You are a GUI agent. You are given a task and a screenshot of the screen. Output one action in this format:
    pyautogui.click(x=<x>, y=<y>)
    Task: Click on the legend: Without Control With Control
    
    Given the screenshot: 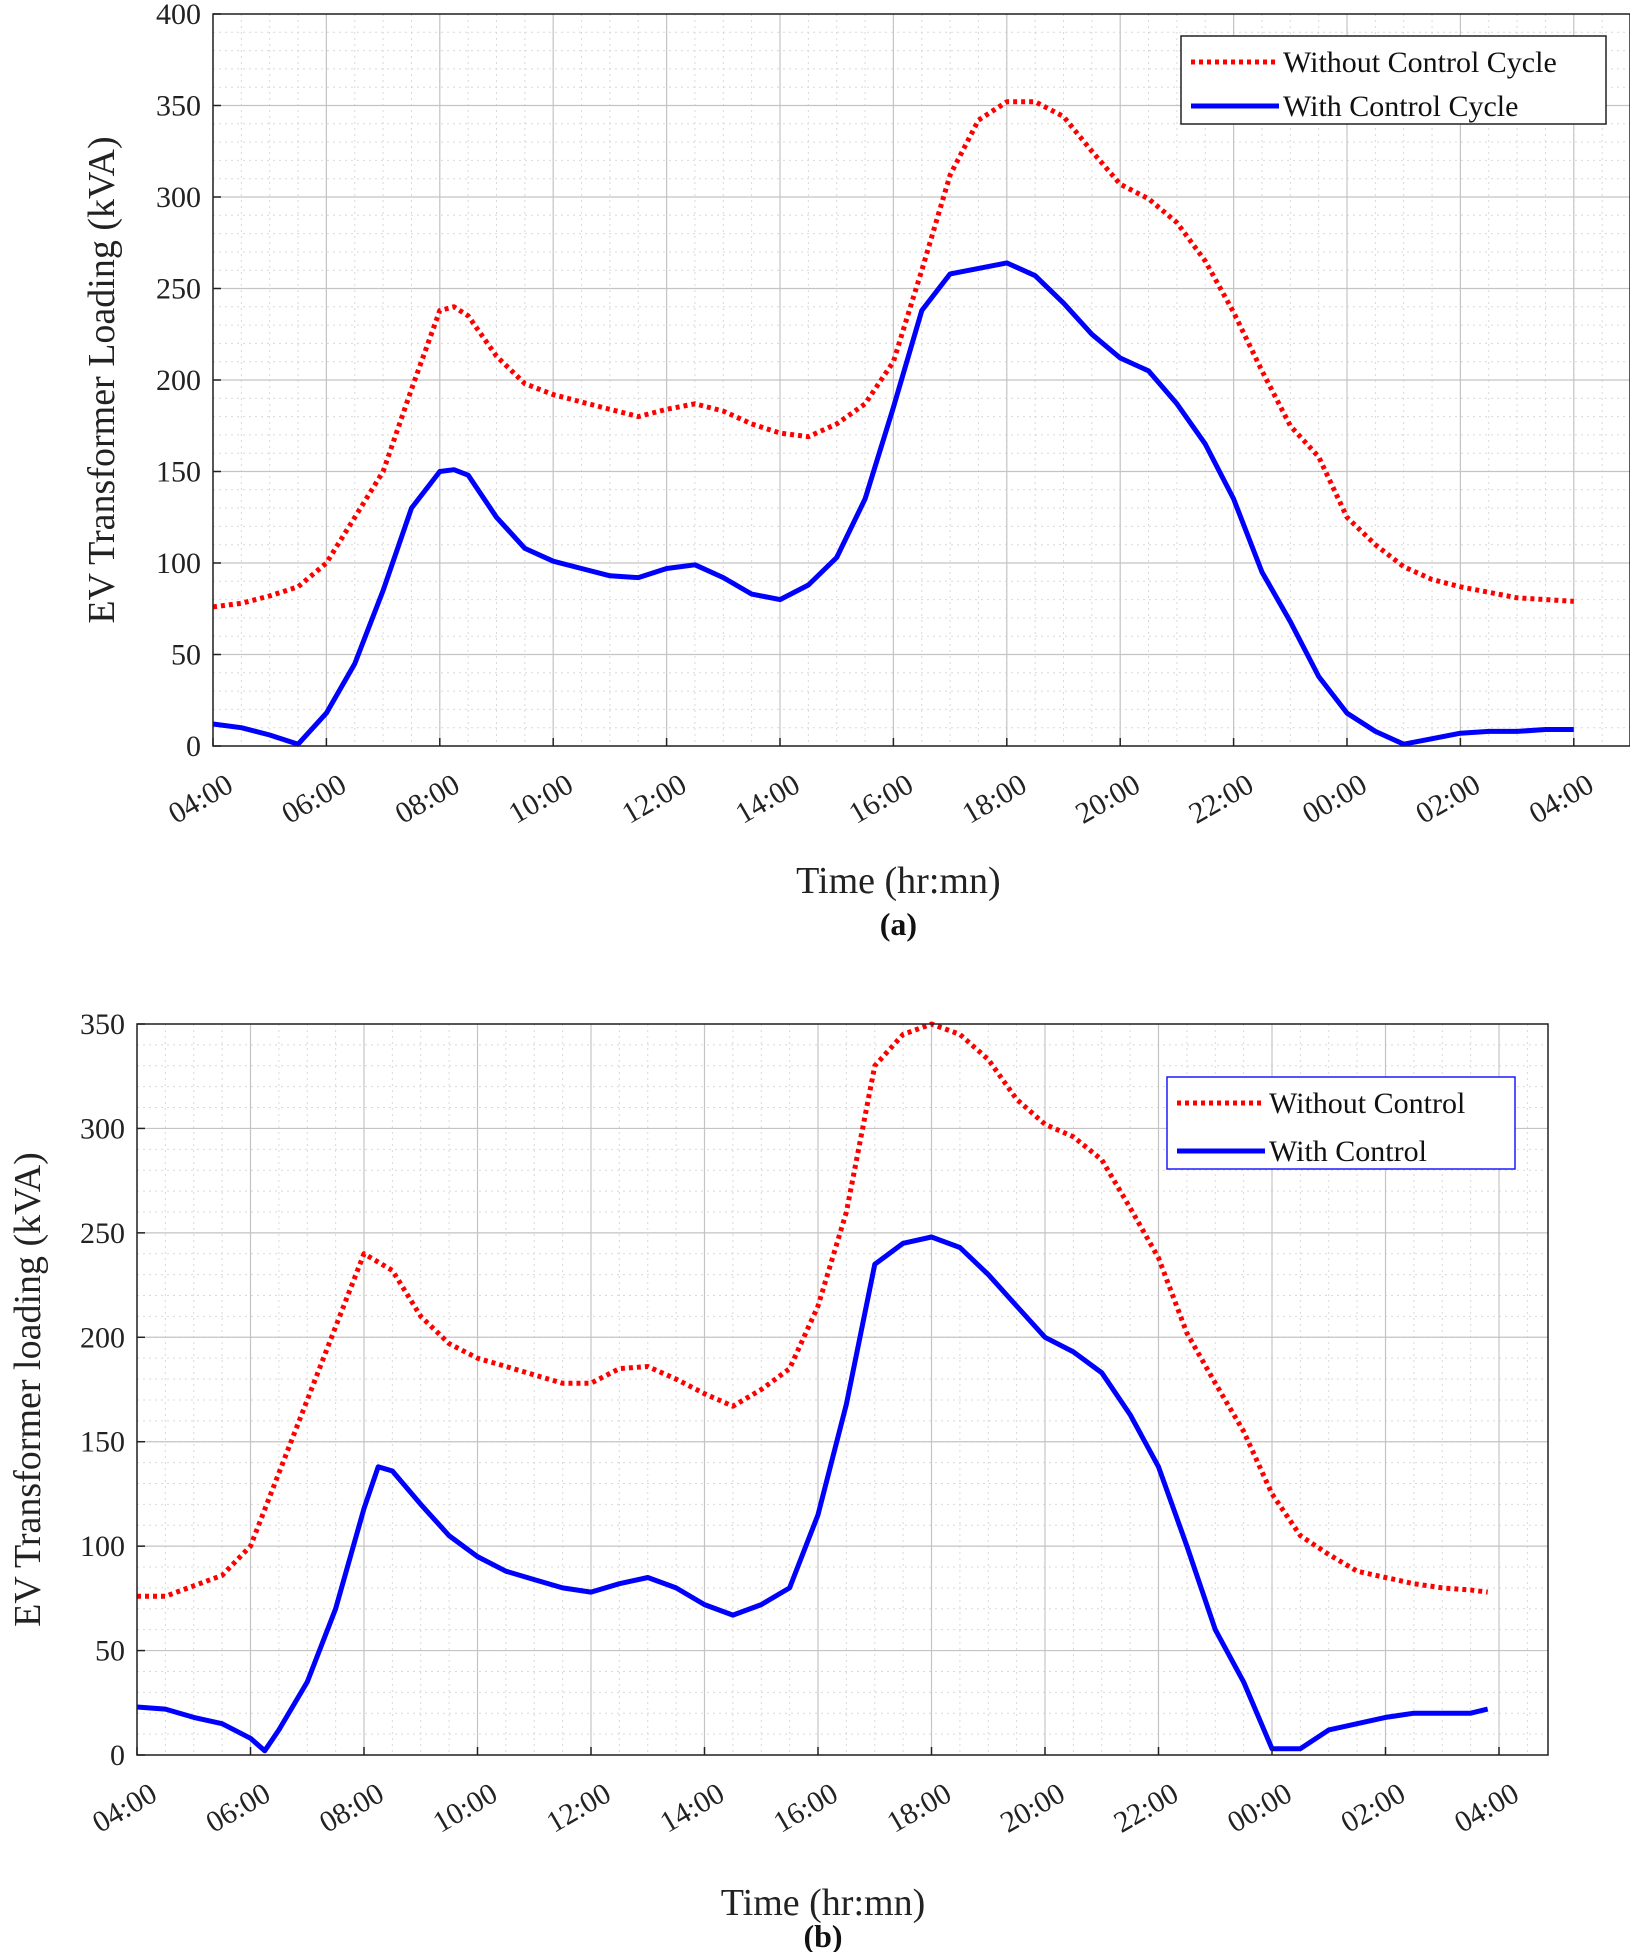 What is the action you would take?
    pyautogui.click(x=1341, y=1123)
    